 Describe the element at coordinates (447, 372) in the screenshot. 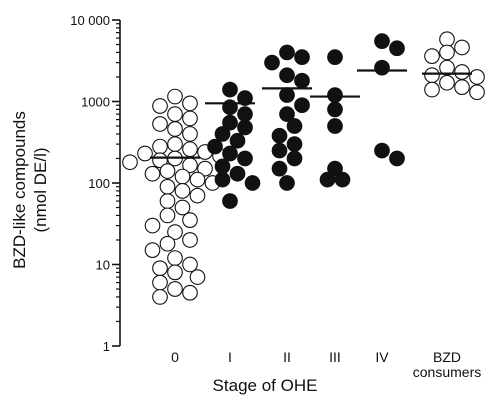

I see `x-category-label: consumers` at that location.